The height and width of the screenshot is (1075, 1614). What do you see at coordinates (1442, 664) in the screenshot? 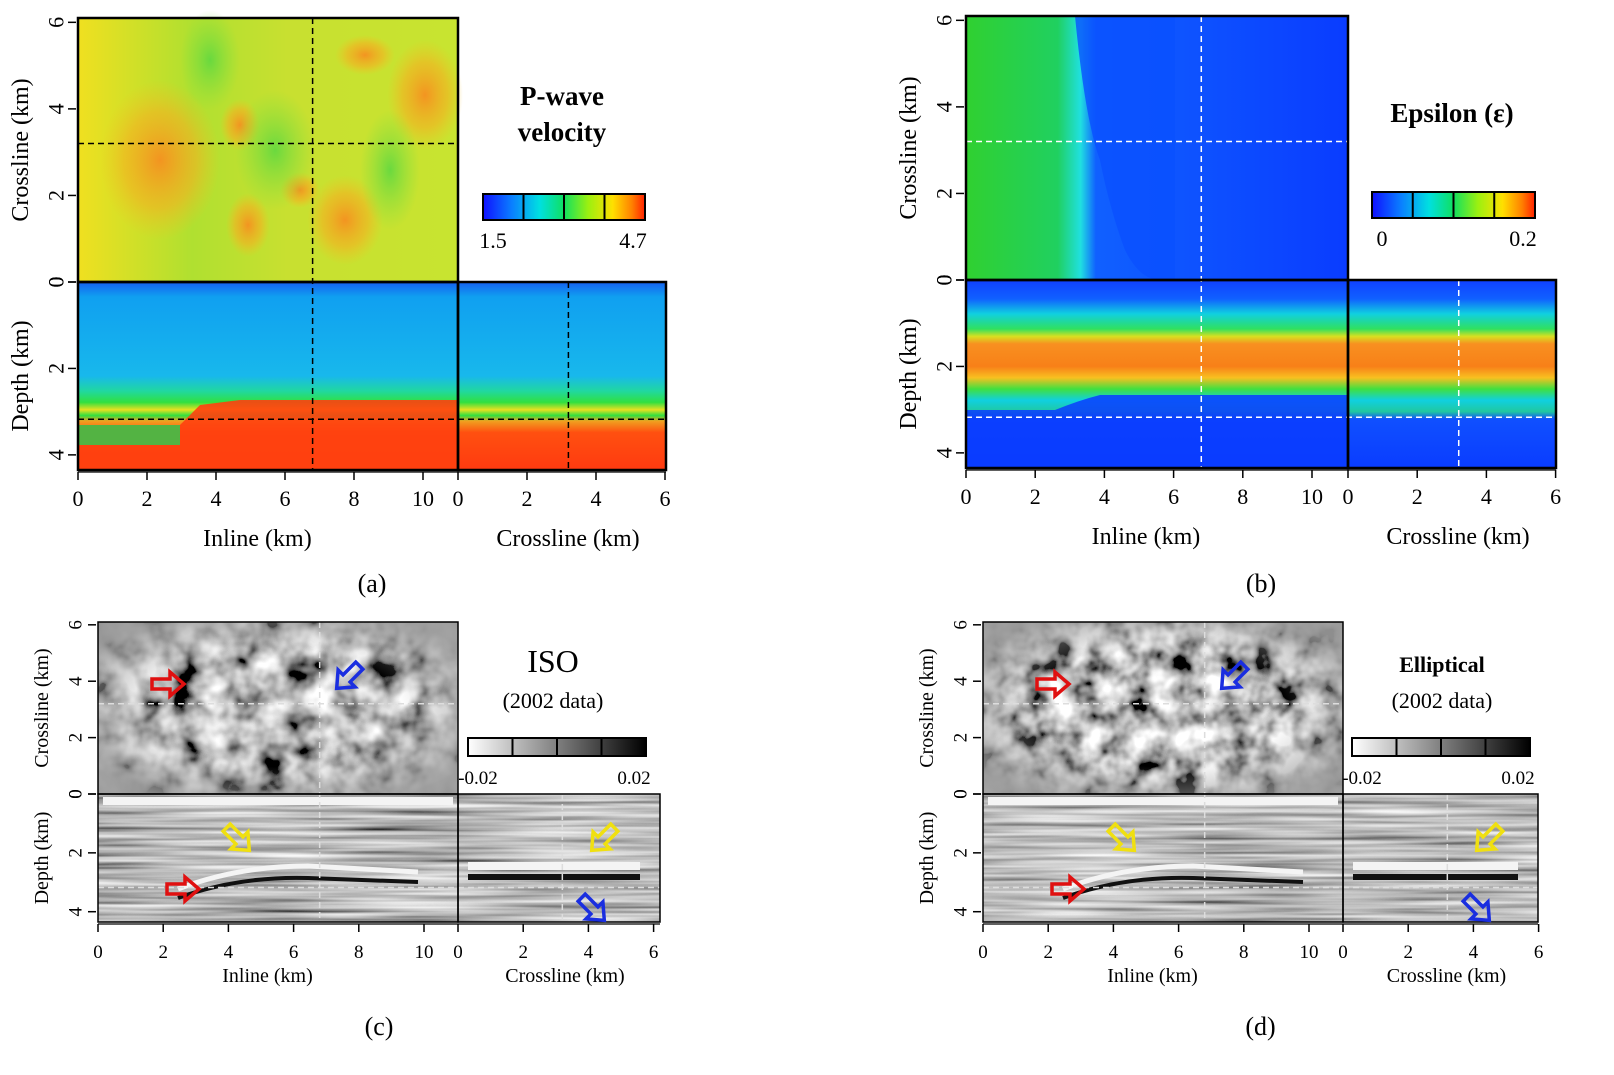
I see `panel-title: Elliptical` at bounding box center [1442, 664].